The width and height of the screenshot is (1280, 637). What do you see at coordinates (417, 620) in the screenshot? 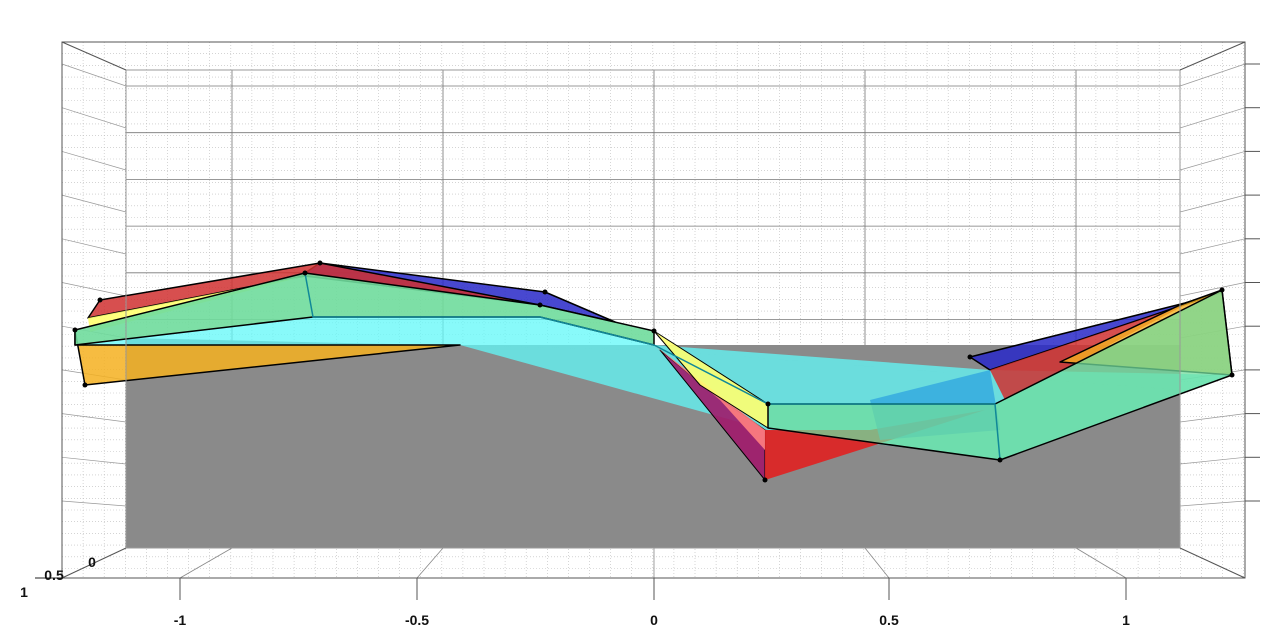
I see `x-tick-label: -0.5` at bounding box center [417, 620].